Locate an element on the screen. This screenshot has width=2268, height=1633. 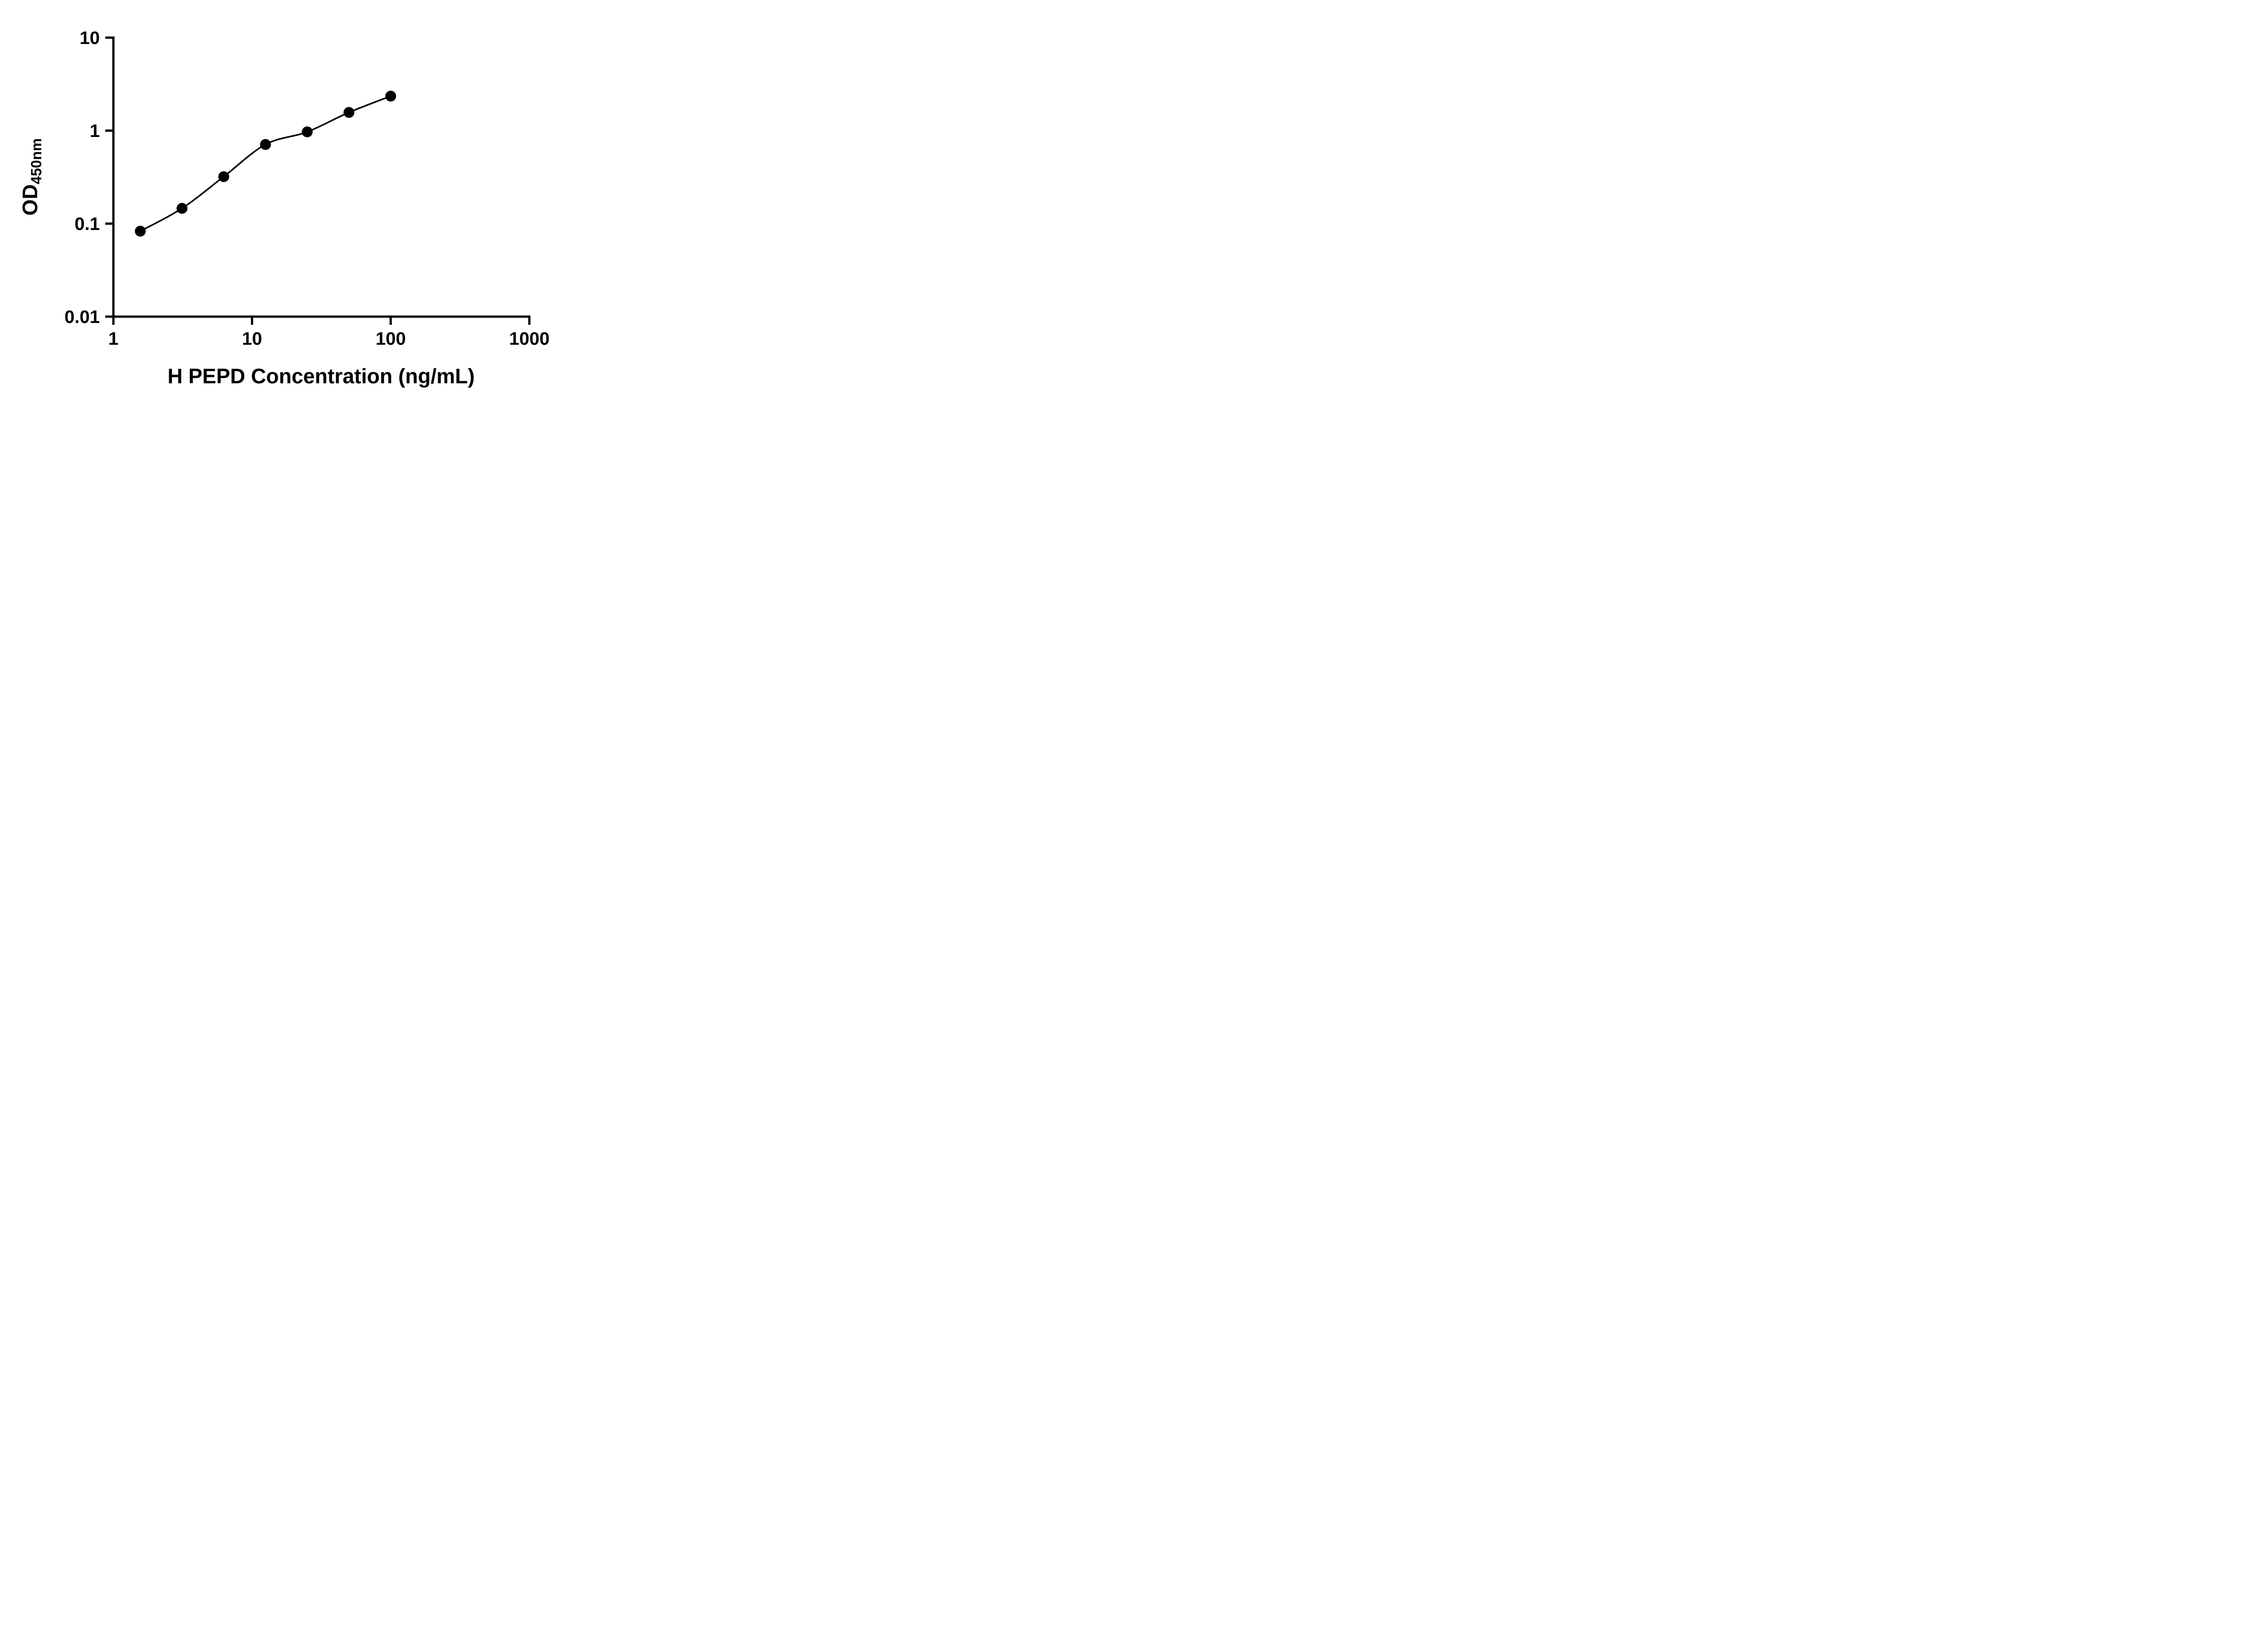
x-axis-title: H PEPD Concentration (ng/mL) is located at coordinates (320, 376).